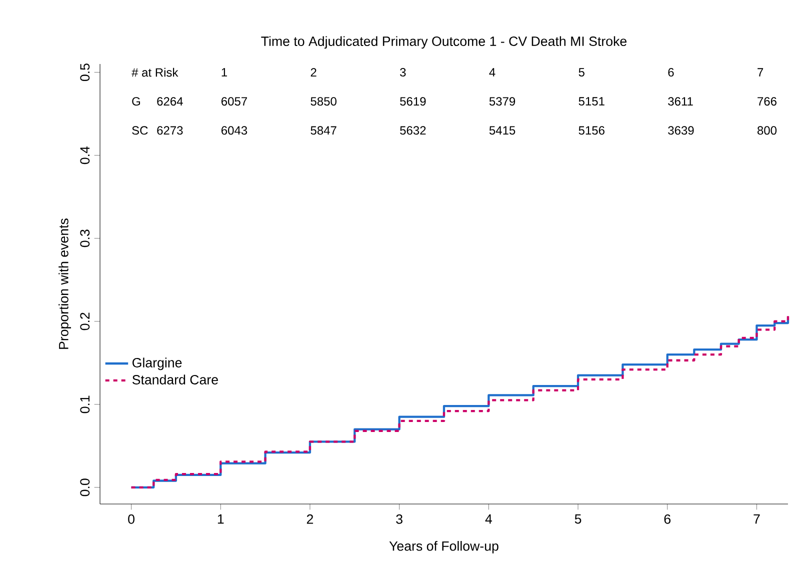 The height and width of the screenshot is (587, 796). Describe the element at coordinates (681, 130) in the screenshot. I see `annotation: 3639` at that location.